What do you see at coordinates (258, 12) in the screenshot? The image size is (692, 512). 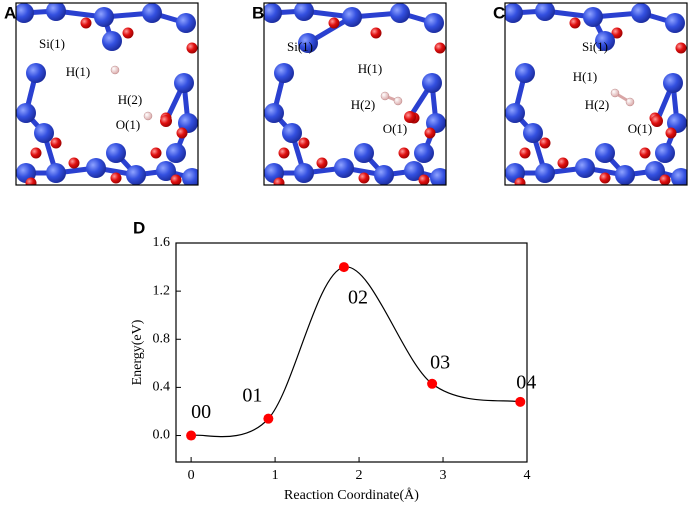 I see `panel-label: B` at bounding box center [258, 12].